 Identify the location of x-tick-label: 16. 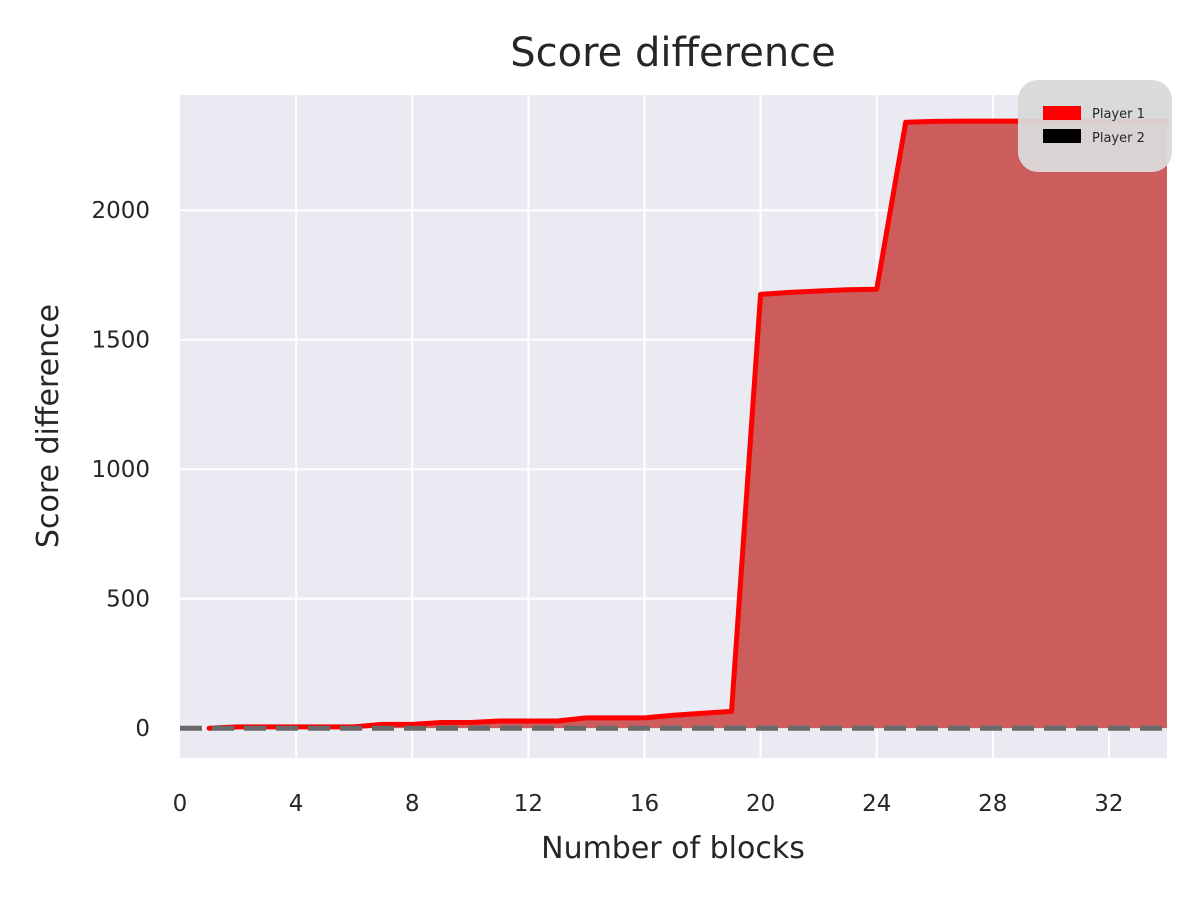
(644, 804).